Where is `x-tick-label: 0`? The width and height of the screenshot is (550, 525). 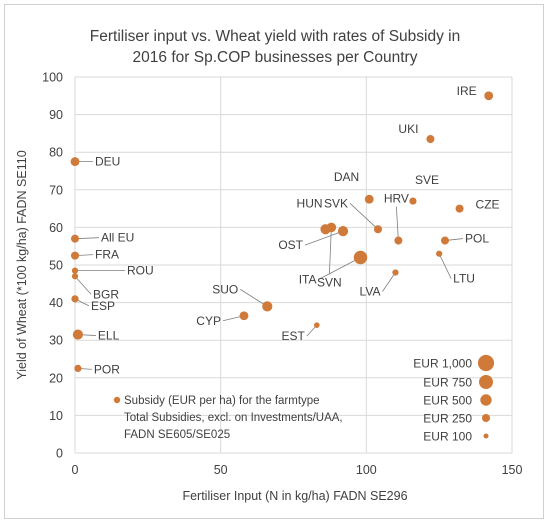 x-tick-label: 0 is located at coordinates (75, 470).